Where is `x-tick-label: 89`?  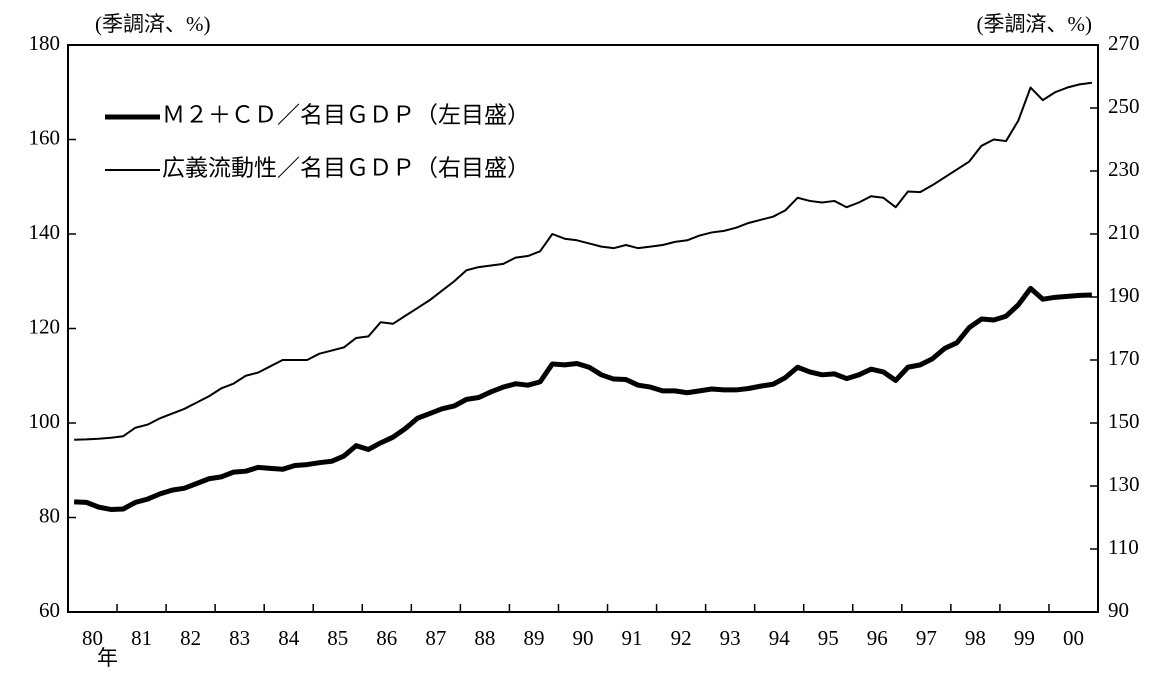 x-tick-label: 89 is located at coordinates (533, 638).